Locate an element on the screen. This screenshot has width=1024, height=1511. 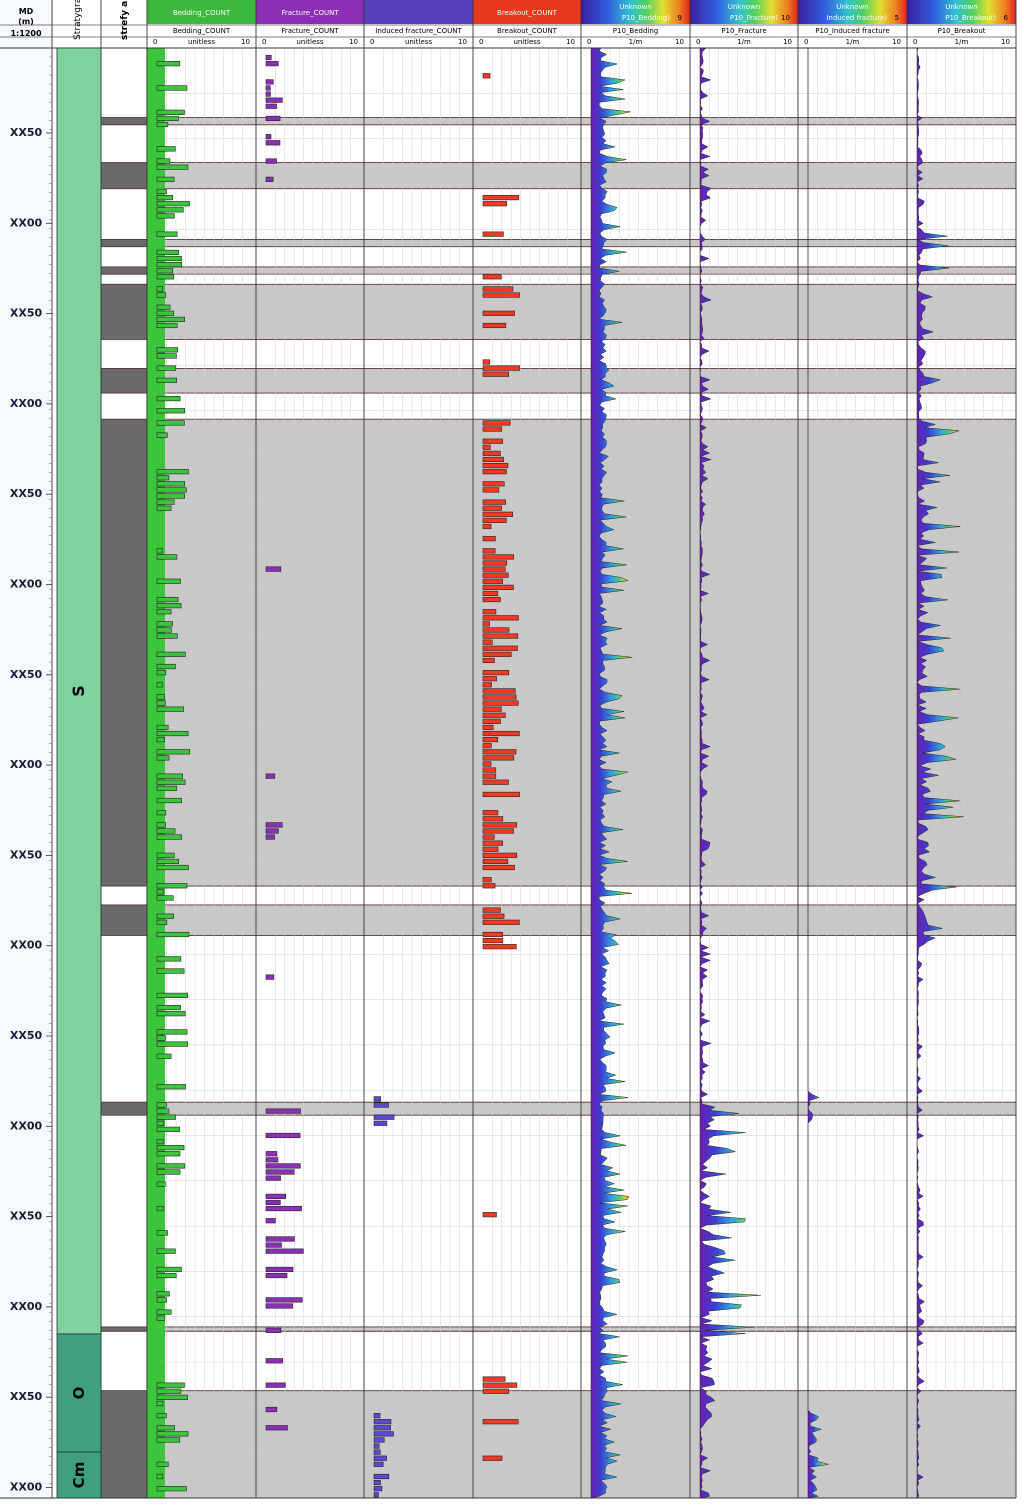
p10-scale-max: 6 is located at coordinates (1006, 18).